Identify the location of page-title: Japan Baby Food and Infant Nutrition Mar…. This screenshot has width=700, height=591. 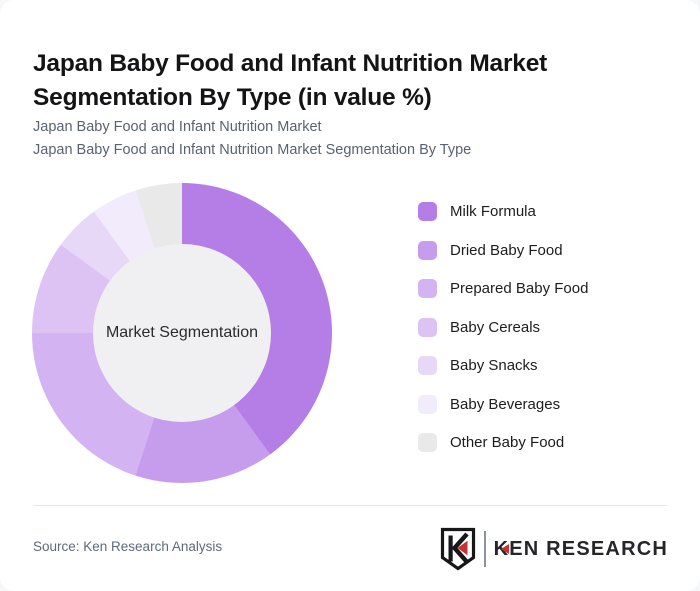
(290, 81).